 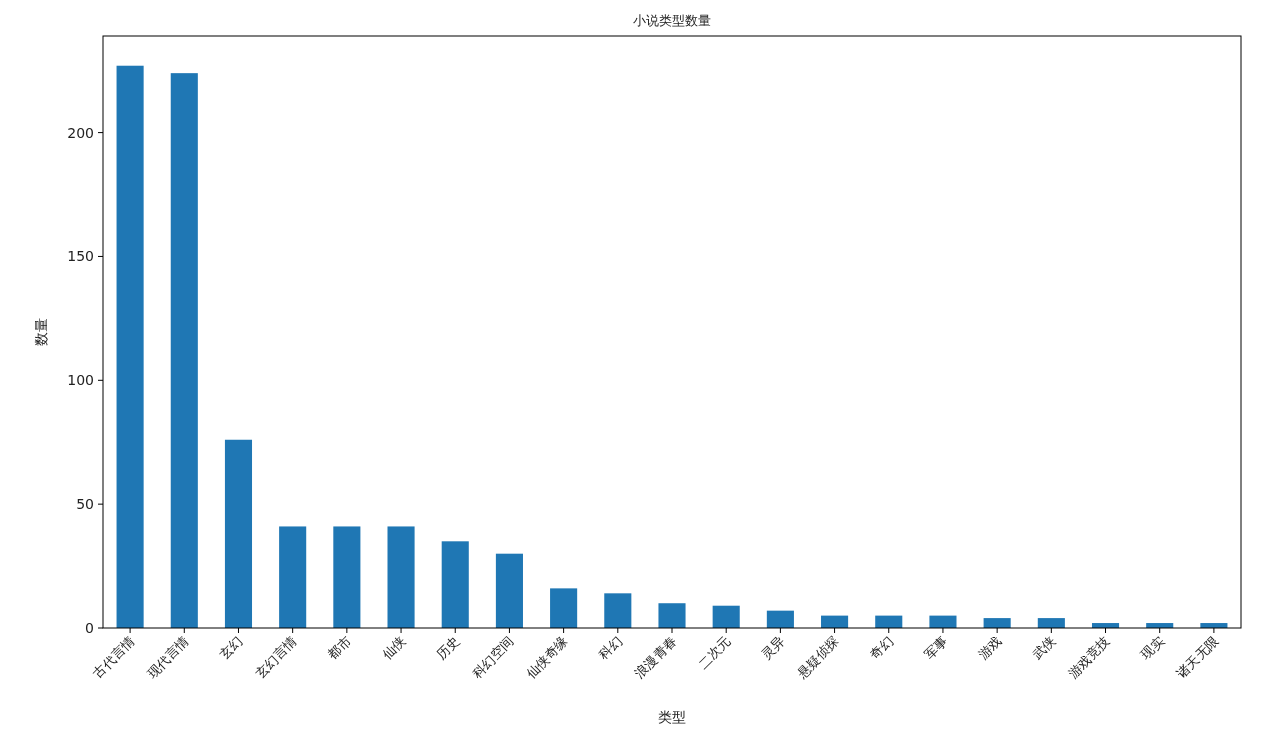 I want to click on x-tick-label: 二次元, so click(x=714, y=652).